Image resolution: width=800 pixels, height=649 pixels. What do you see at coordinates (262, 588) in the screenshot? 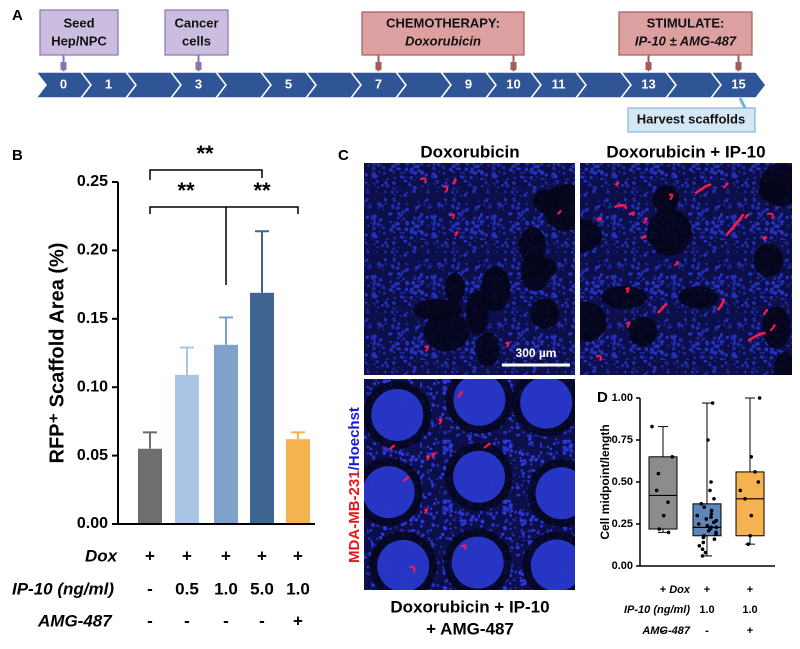
I see `treatment-value: 5.0` at bounding box center [262, 588].